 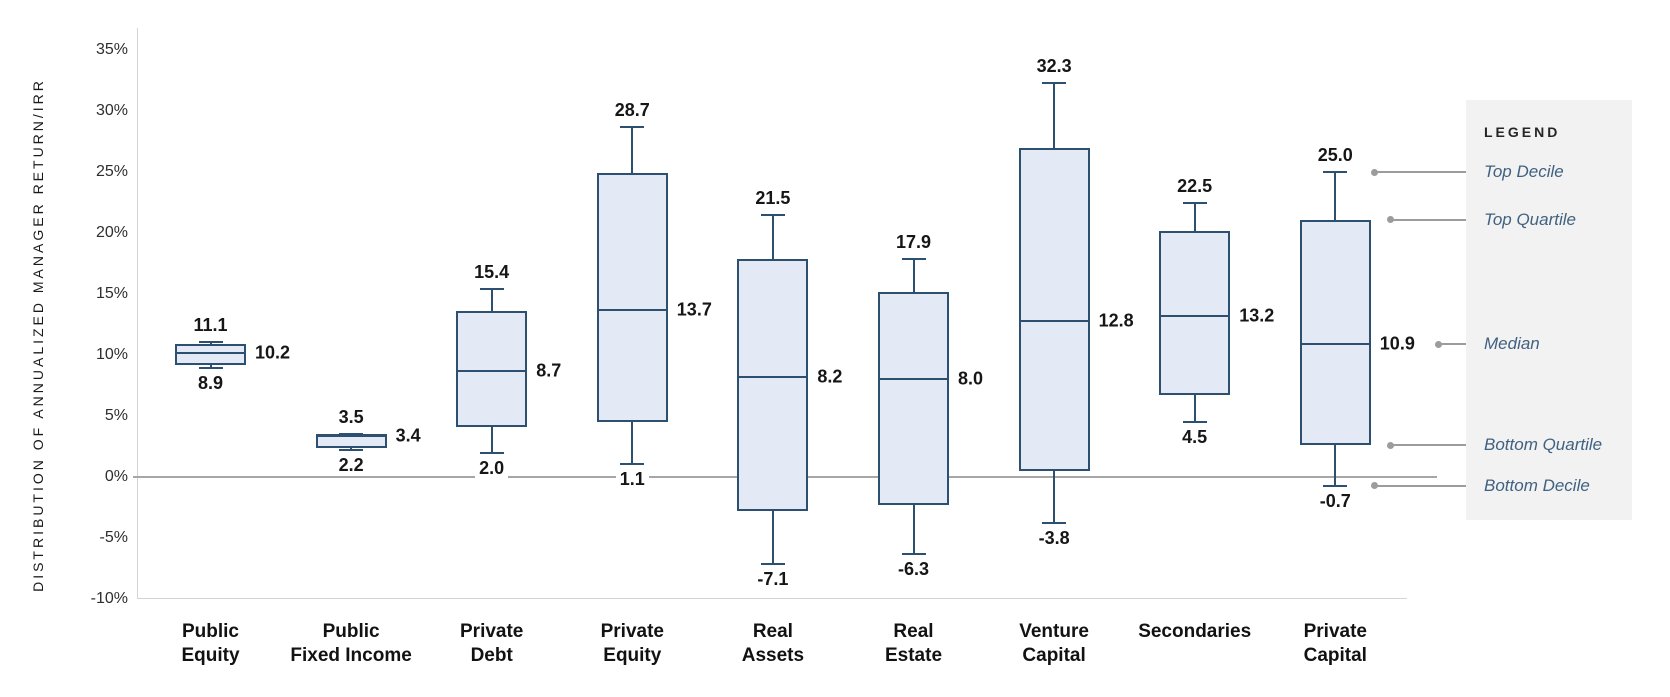 What do you see at coordinates (1390, 220) in the screenshot?
I see `legend-connector-dot-top-quartile` at bounding box center [1390, 220].